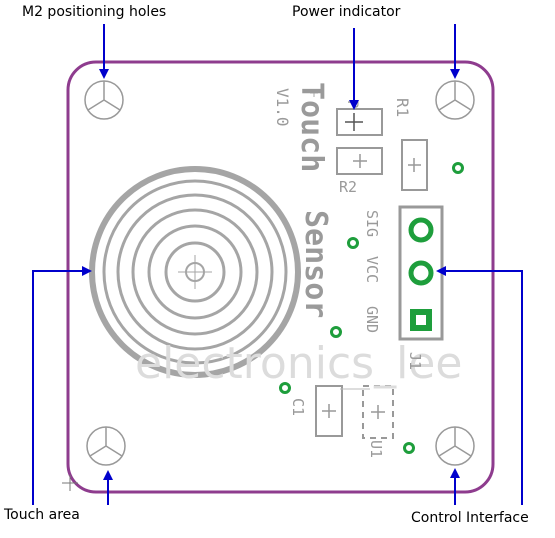 This screenshot has width=555, height=538. What do you see at coordinates (402, 107) in the screenshot?
I see `ref-r1: R1` at bounding box center [402, 107].